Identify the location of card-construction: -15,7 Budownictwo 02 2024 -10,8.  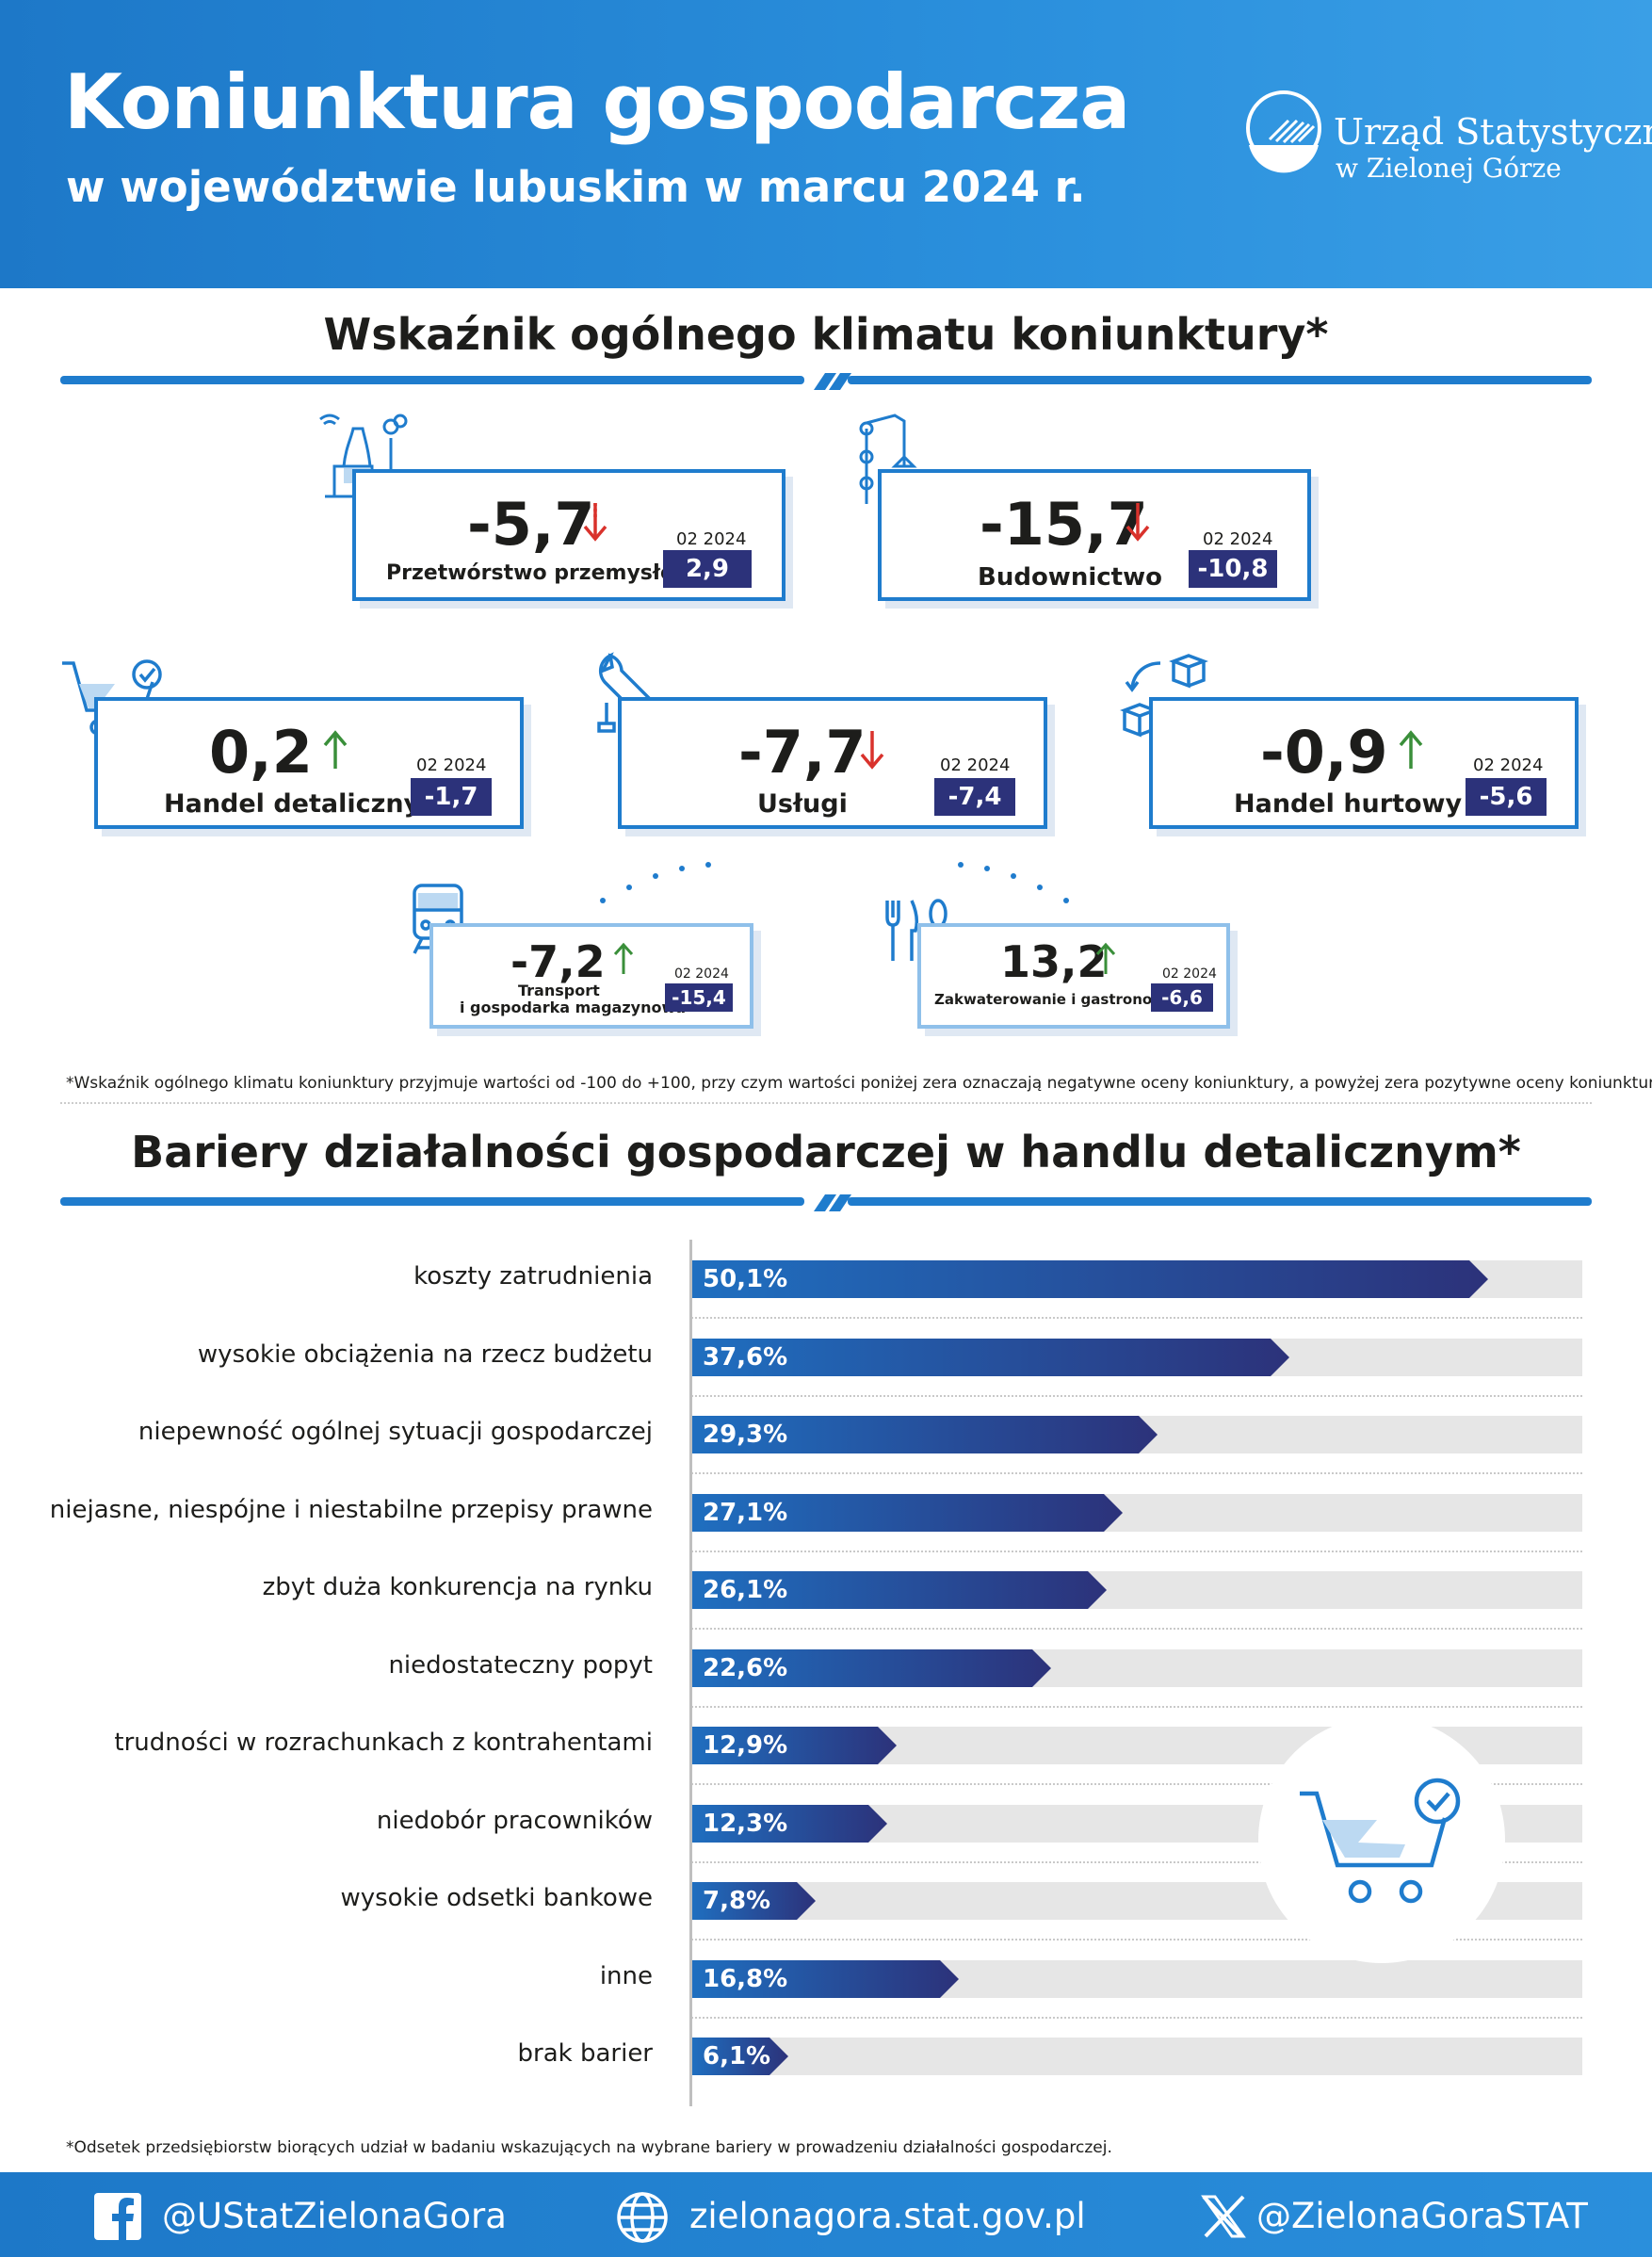
(1098, 539).